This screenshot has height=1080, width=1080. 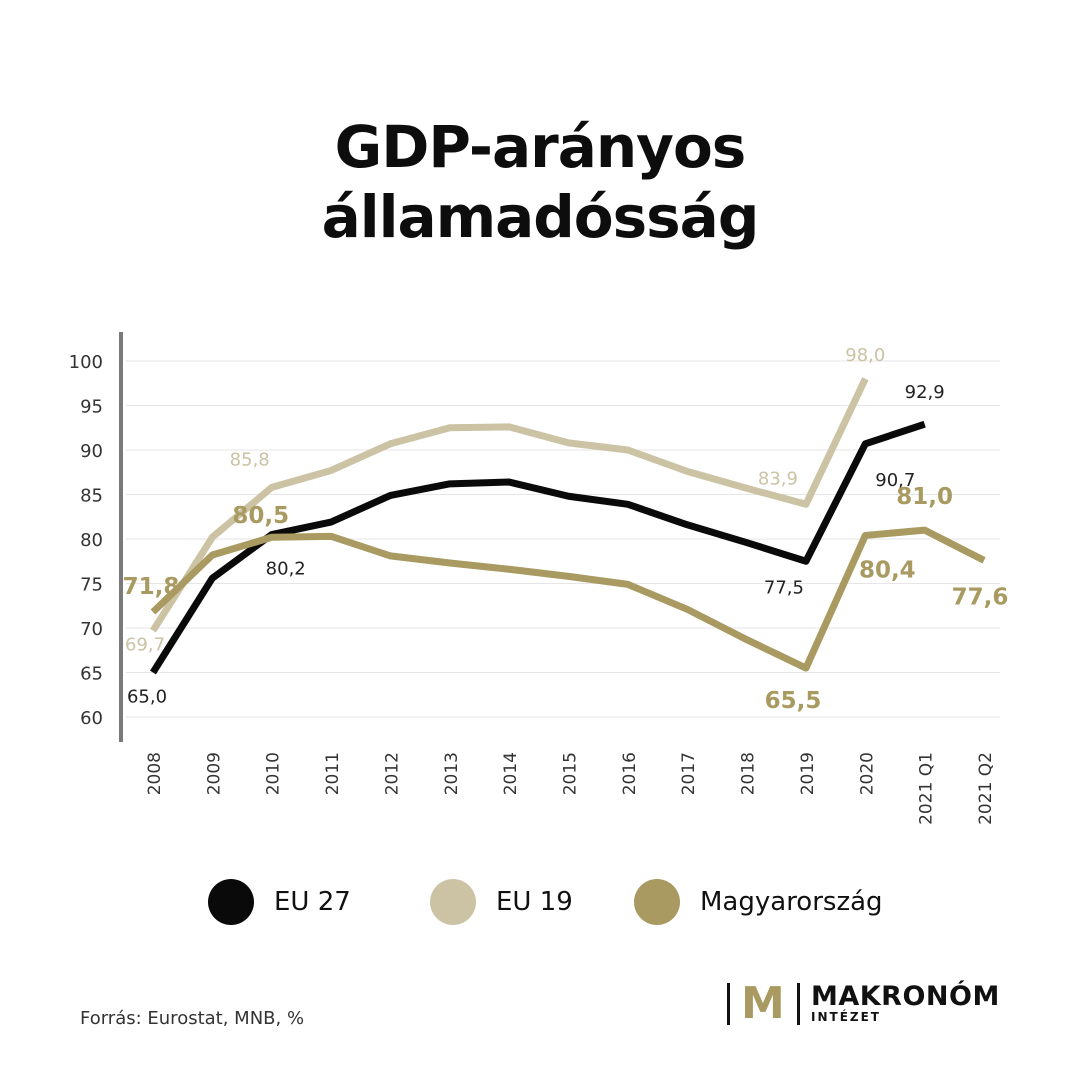 I want to click on data-label-magyarország-2: 80,5, so click(x=260, y=516).